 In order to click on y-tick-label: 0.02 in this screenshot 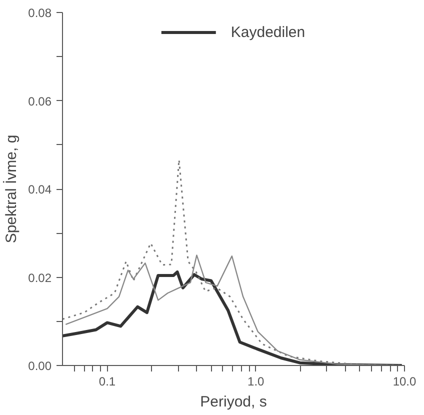, I will do `click(40, 277)`.